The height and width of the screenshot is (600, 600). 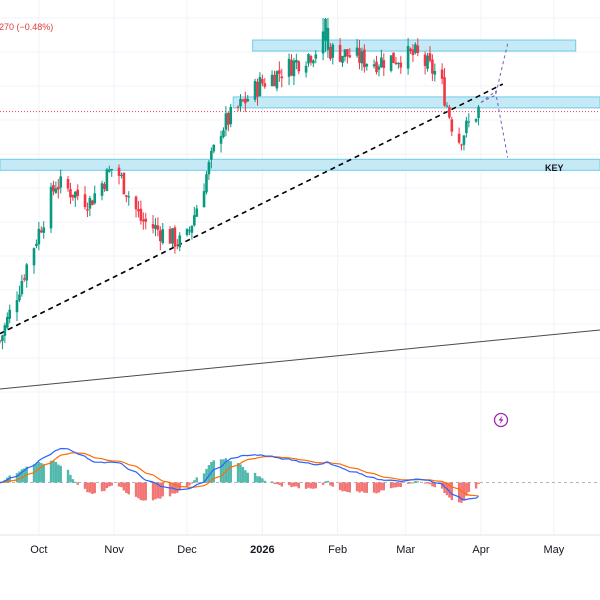 What do you see at coordinates (300, 164) in the screenshot?
I see `zone-lower` at bounding box center [300, 164].